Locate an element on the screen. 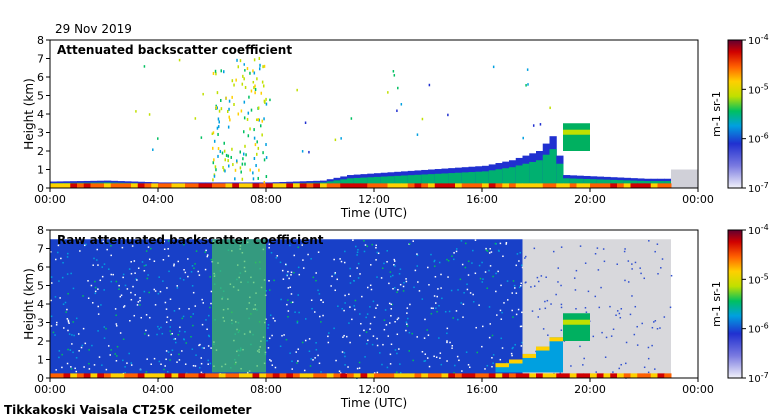  y-tick-label: 0 is located at coordinates (40, 378).